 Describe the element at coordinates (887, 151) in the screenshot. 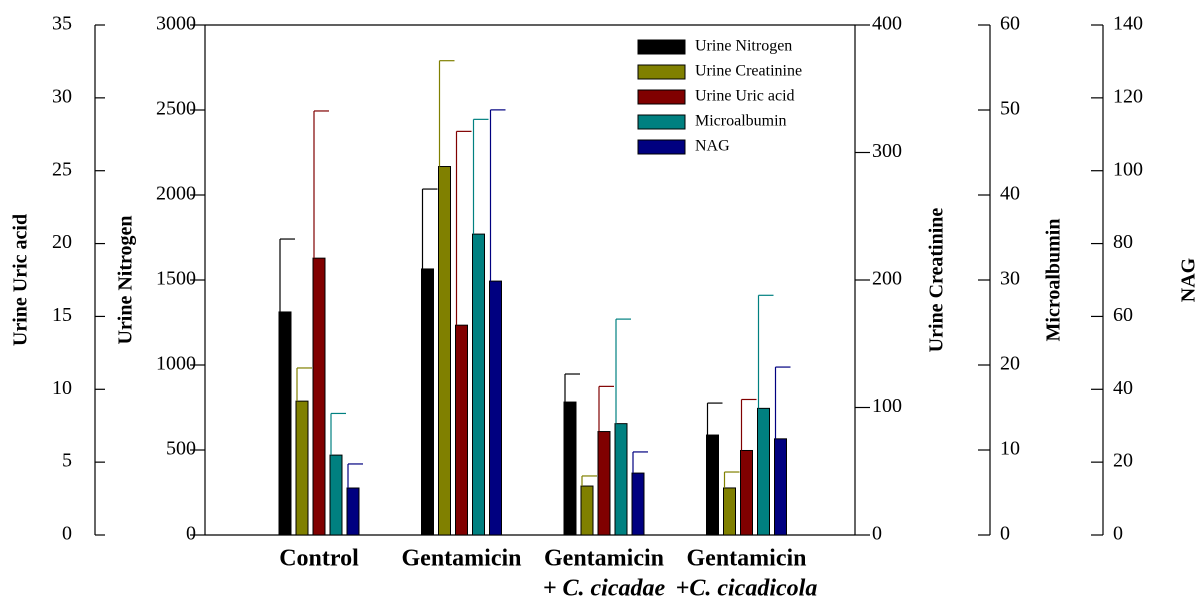

I see `y-tick-label: 300` at that location.